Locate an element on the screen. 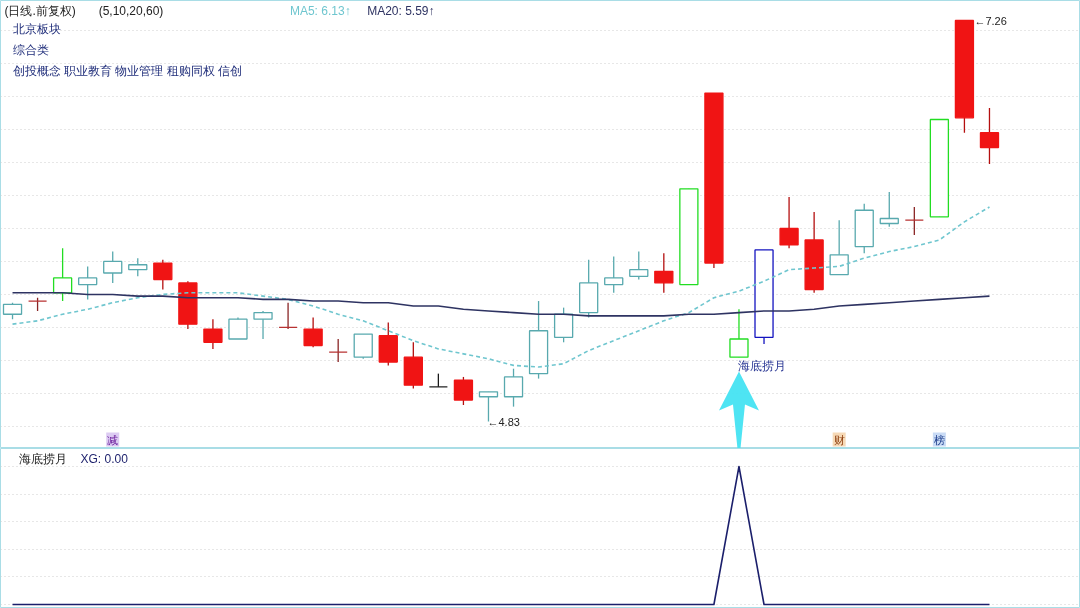 The height and width of the screenshot is (608, 1080). text: MA20: 5.59↑ is located at coordinates (401, 10).